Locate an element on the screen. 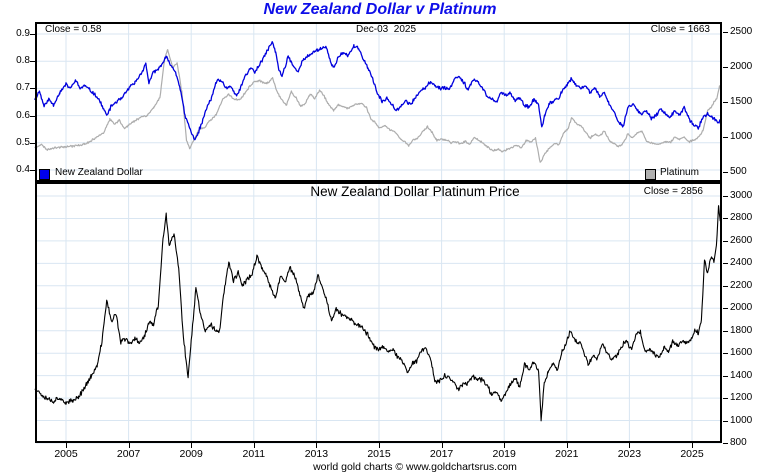 This screenshot has width=760, height=475. x-axis-year-label: 2023 is located at coordinates (629, 454).